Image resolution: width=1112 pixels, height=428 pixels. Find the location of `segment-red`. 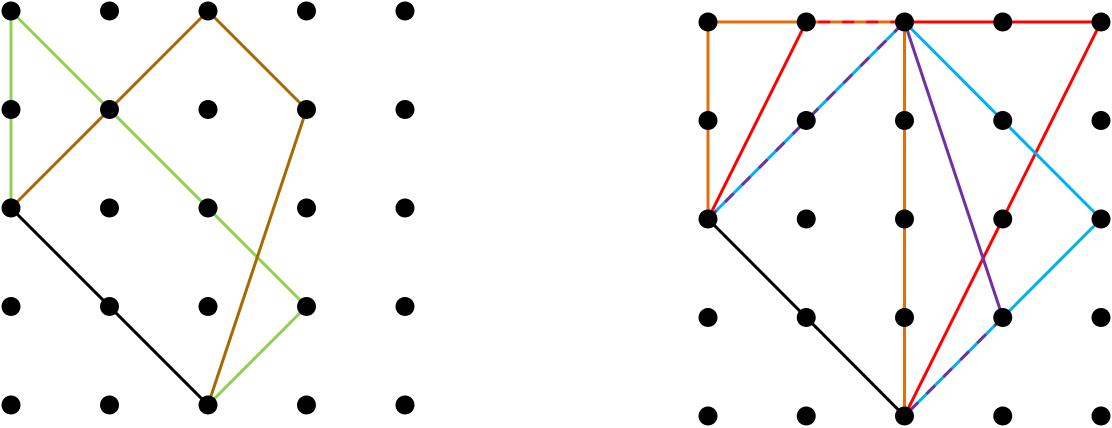

segment-red is located at coordinates (757, 120).